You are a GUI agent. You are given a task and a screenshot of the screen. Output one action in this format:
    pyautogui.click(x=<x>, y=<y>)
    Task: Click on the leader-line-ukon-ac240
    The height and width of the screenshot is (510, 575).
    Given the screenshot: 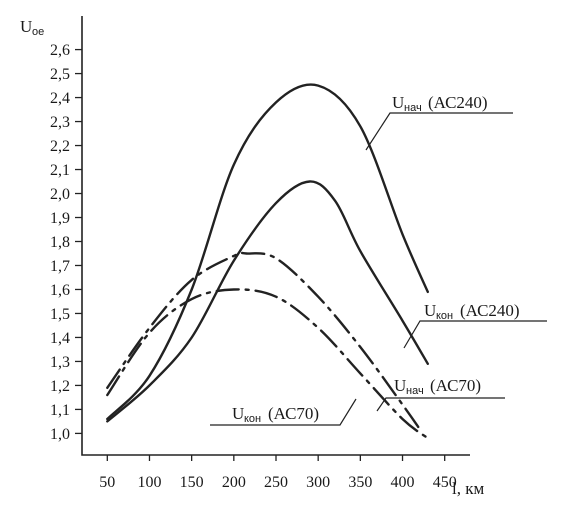 What is the action you would take?
    pyautogui.click(x=475, y=334)
    